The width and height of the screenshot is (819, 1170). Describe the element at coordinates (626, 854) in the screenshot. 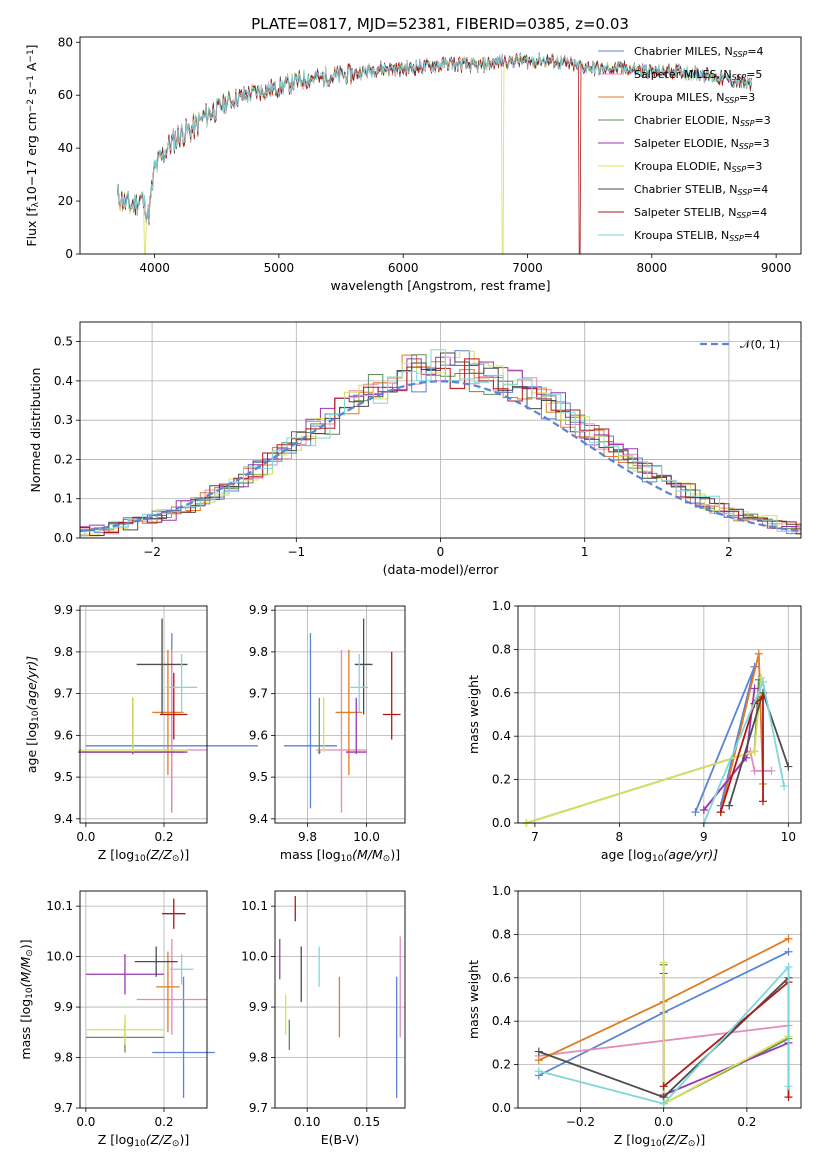

I see `x-axis-label-part: age [log` at that location.